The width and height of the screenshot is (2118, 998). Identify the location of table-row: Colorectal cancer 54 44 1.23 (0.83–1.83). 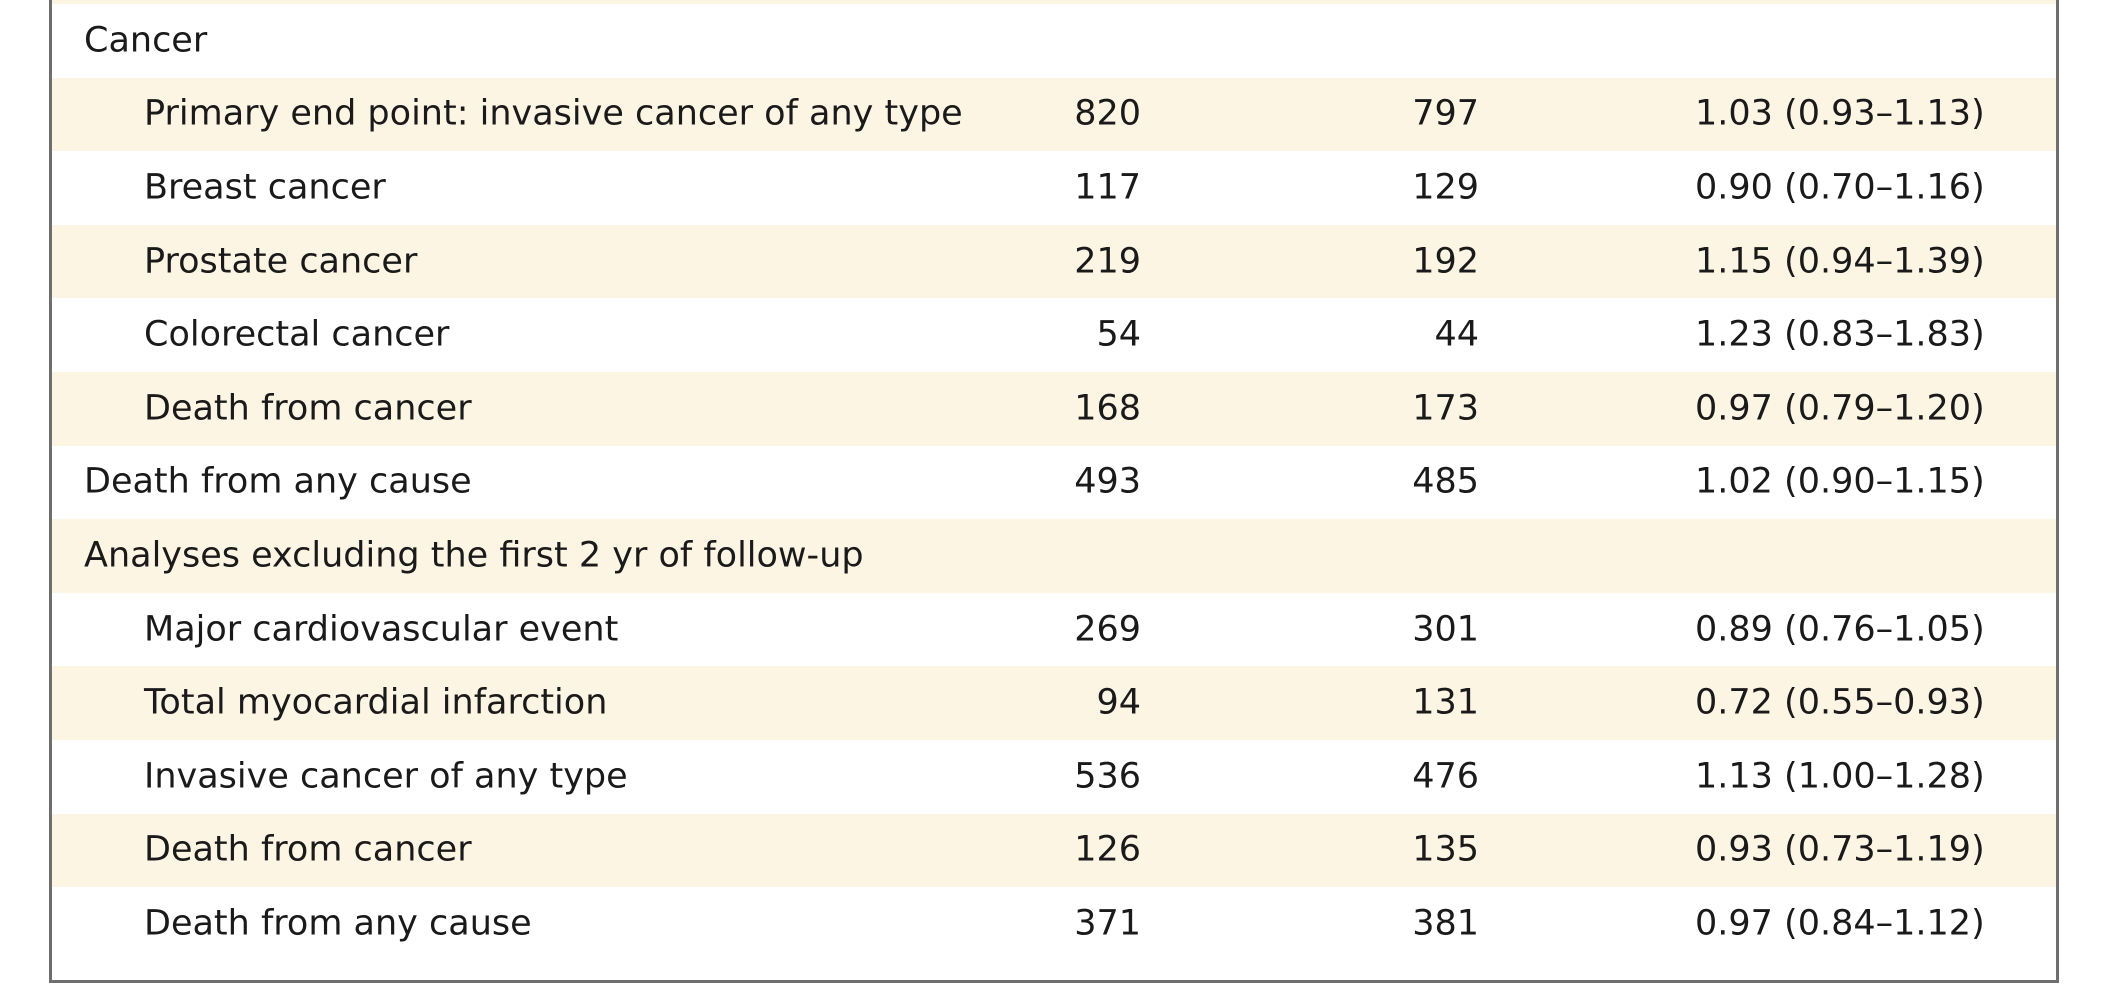
(1054, 335).